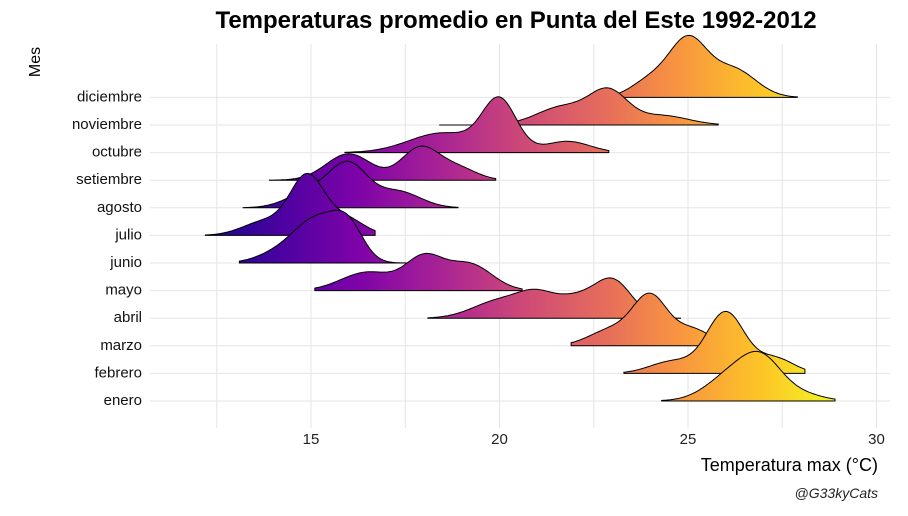  What do you see at coordinates (117, 152) in the screenshot?
I see `category-label: octubre` at bounding box center [117, 152].